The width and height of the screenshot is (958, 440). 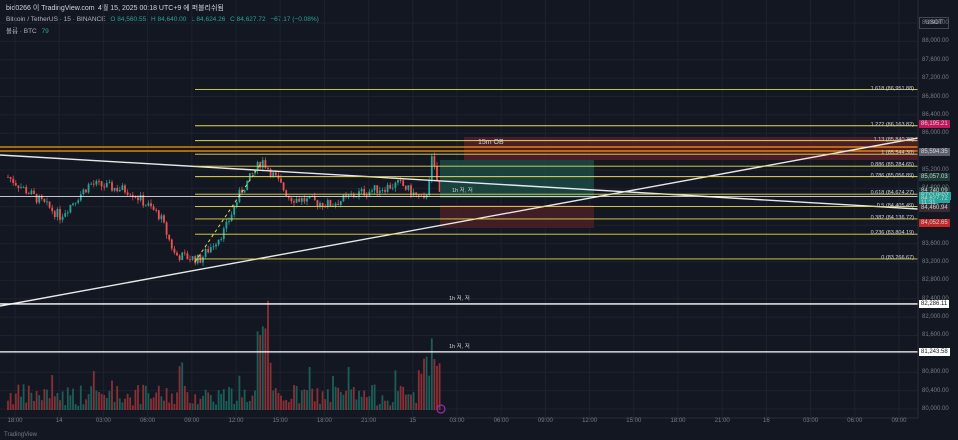 I want to click on price-tick: 80,400.00, so click(x=935, y=390).